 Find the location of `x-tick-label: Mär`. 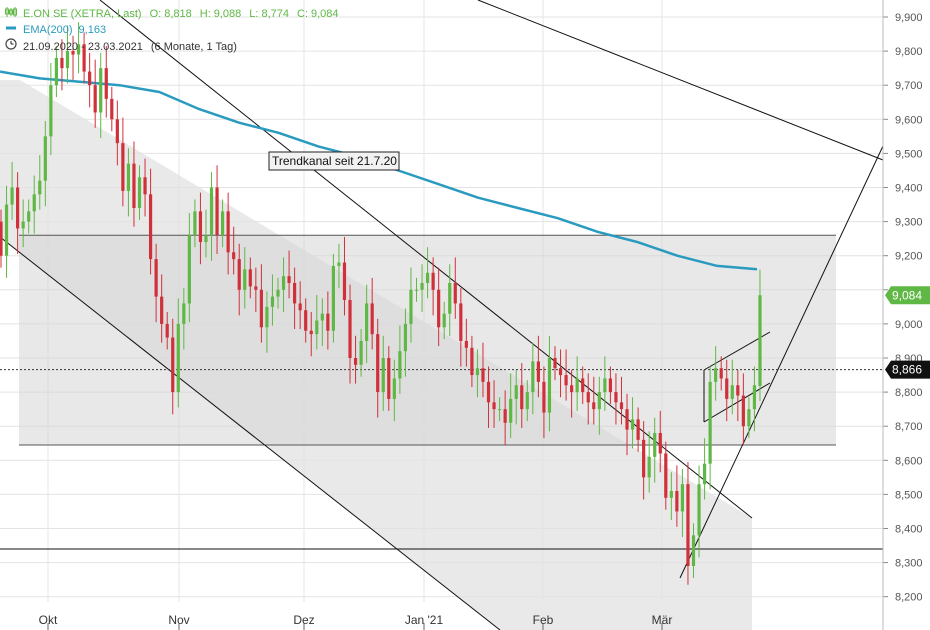

x-tick-label: Mär is located at coordinates (662, 620).